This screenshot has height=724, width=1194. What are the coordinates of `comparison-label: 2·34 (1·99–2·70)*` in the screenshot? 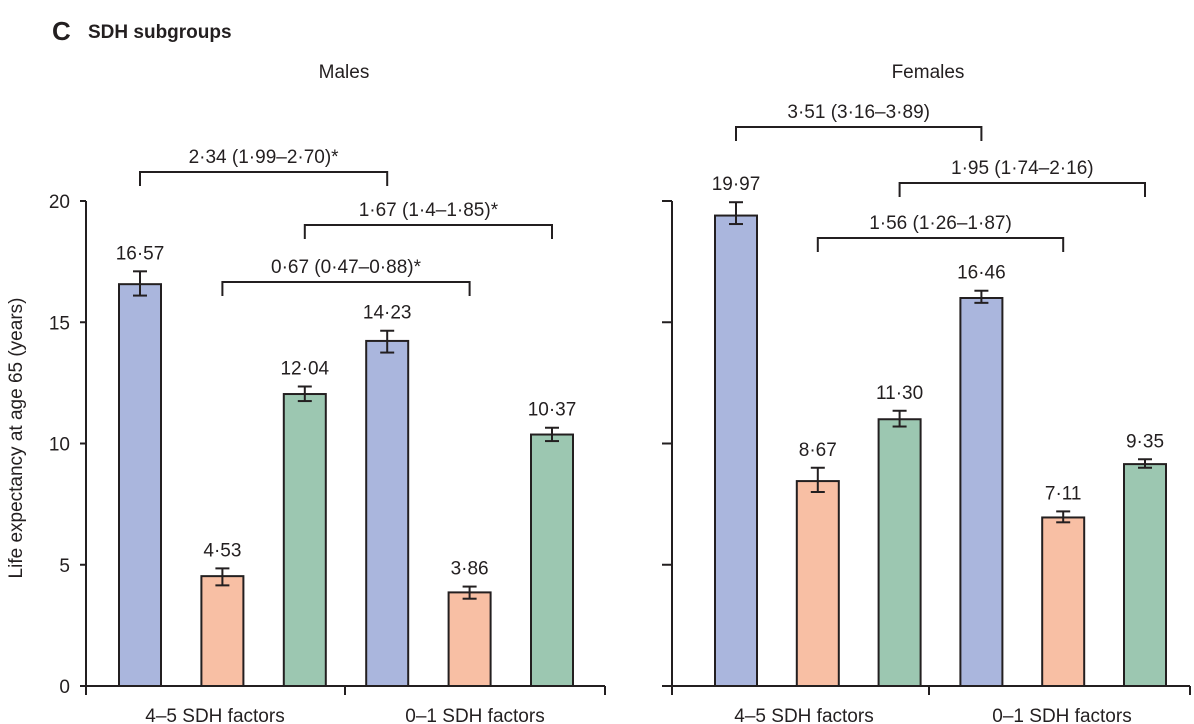 It's located at (264, 157).